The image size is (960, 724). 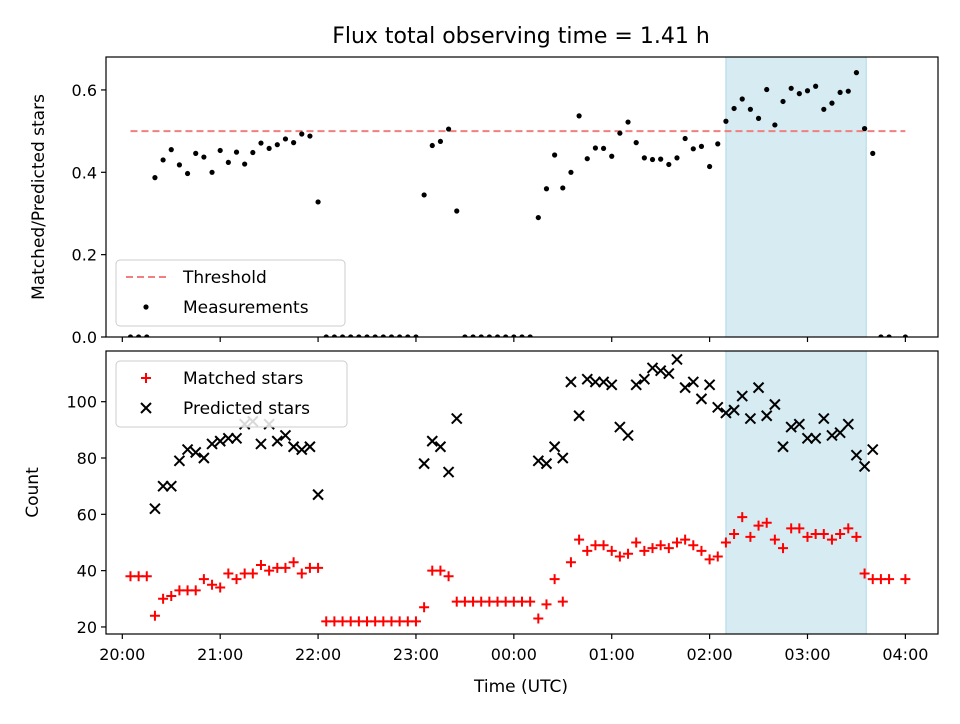 I want to click on y-tick-label: 40, so click(x=87, y=571).